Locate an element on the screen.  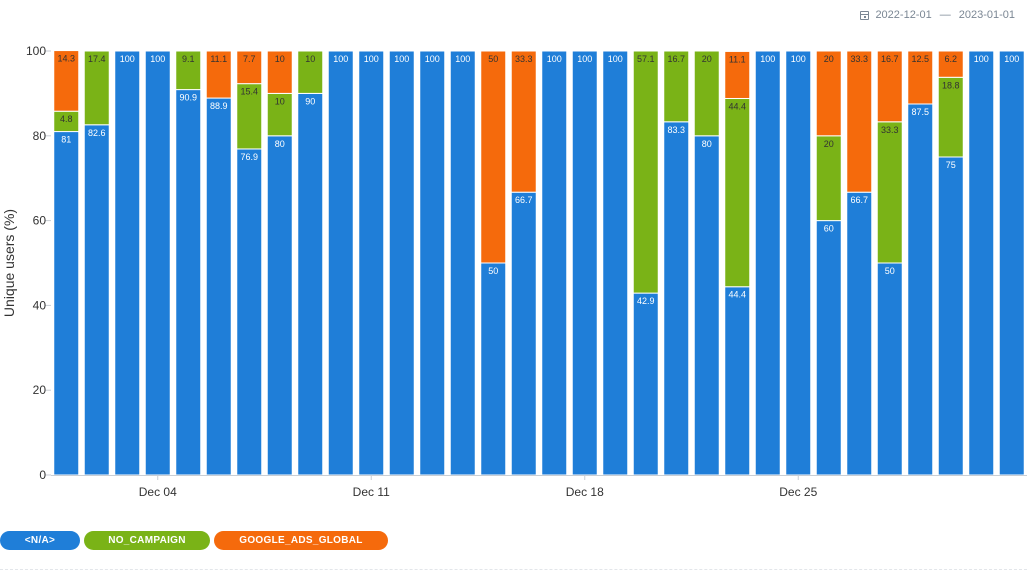
data-label: 83.3 is located at coordinates (676, 130).